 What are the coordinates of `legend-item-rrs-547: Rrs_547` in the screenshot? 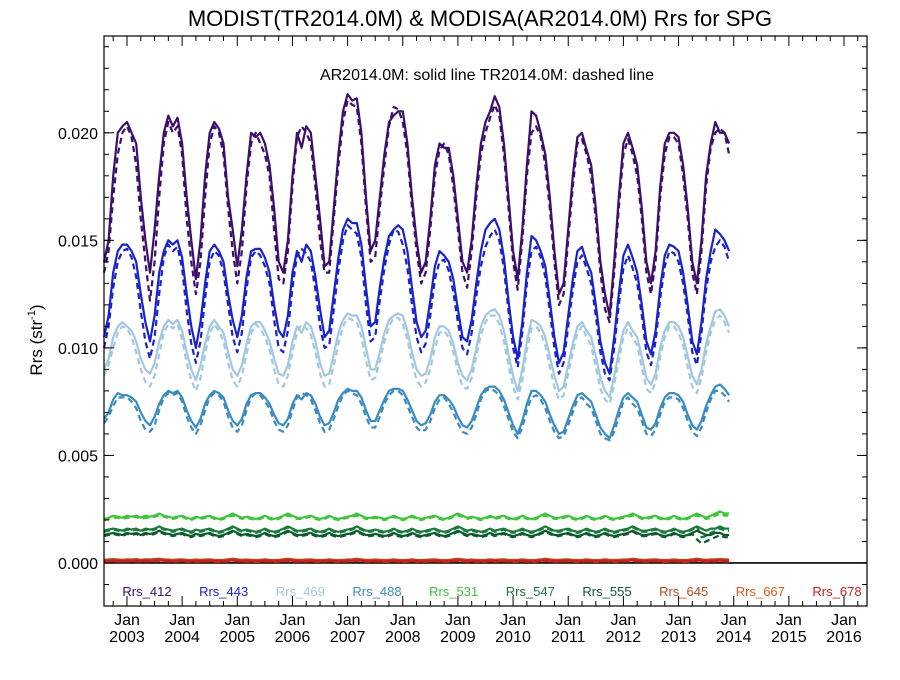 It's located at (530, 591).